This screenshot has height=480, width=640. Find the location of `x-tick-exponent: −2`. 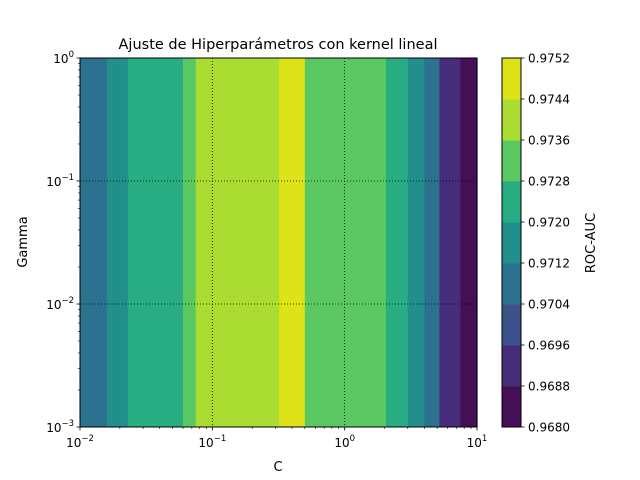

x-tick-exponent: −2 is located at coordinates (87, 439).